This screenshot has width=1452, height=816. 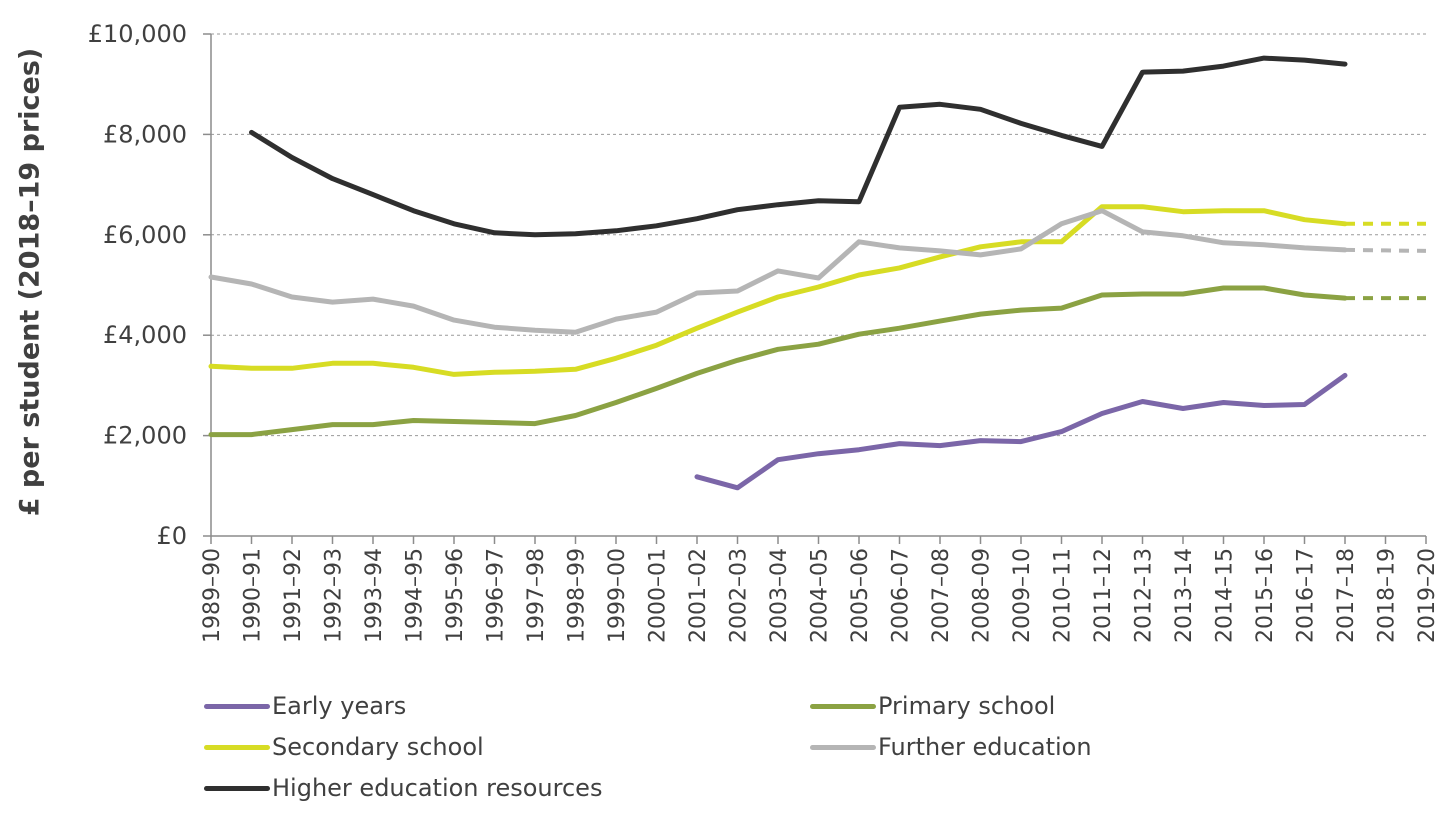 I want to click on x-tick-label: 1993–94, so click(x=374, y=595).